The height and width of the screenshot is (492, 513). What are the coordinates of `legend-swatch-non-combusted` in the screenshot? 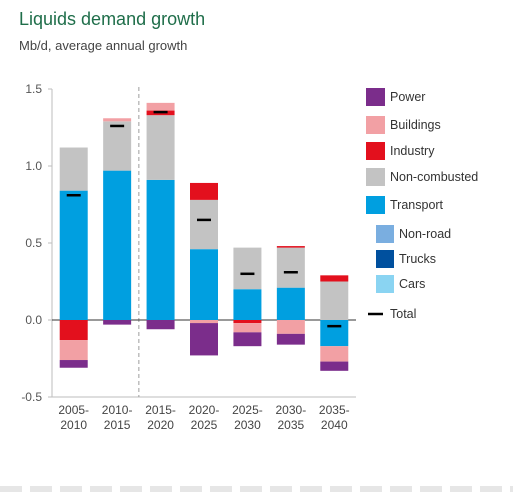 It's located at (375, 177).